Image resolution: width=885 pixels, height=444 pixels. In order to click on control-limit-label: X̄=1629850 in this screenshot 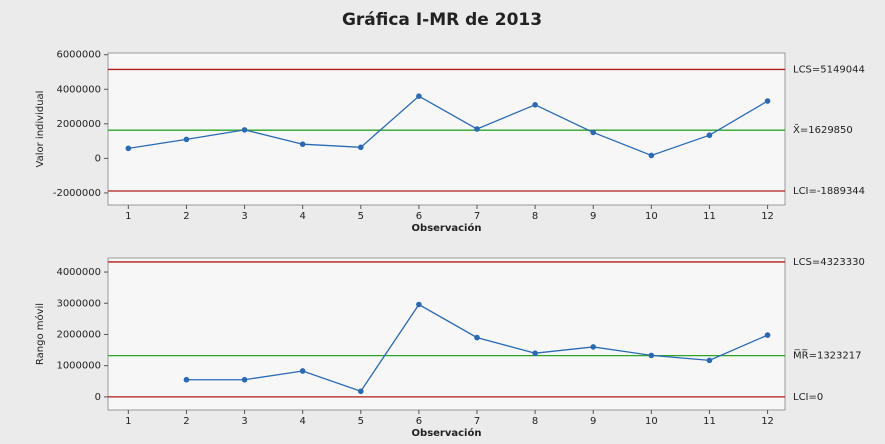, I will do `click(823, 129)`.